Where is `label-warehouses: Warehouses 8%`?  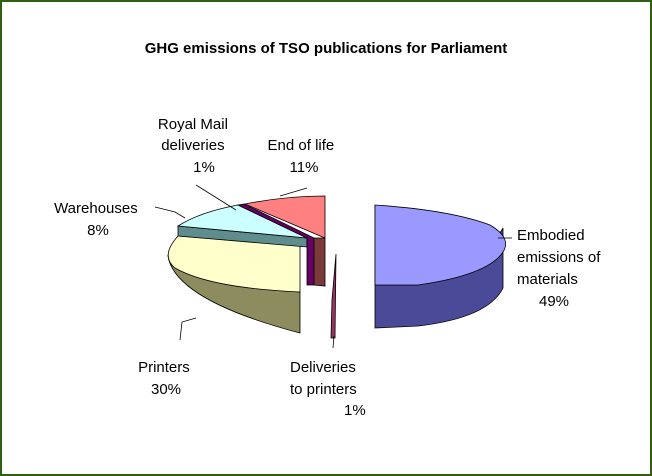
label-warehouses: Warehouses 8% is located at coordinates (98, 219).